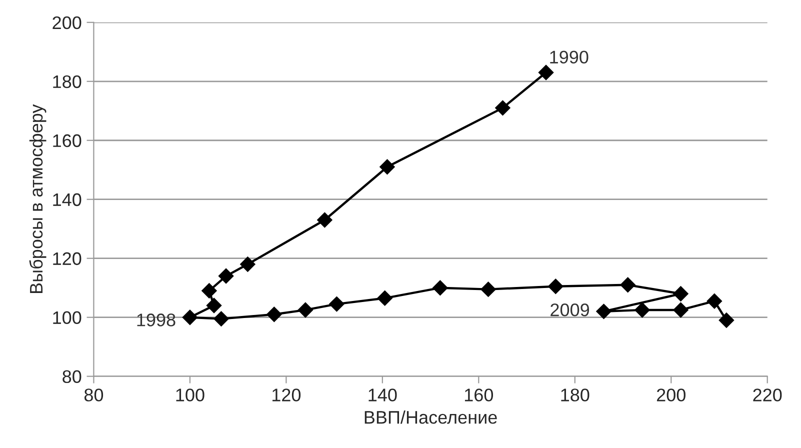 This screenshot has width=801, height=448. Describe the element at coordinates (156, 320) in the screenshot. I see `annotation: 1998` at that location.